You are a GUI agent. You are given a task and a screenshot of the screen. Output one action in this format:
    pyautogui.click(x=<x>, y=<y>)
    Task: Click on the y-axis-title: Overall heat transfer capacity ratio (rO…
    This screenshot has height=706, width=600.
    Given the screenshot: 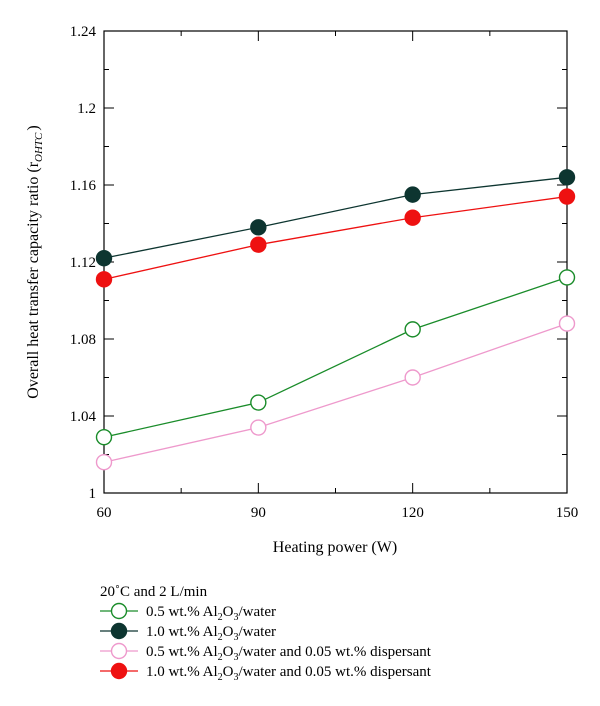 What is the action you would take?
    pyautogui.click(x=35, y=261)
    